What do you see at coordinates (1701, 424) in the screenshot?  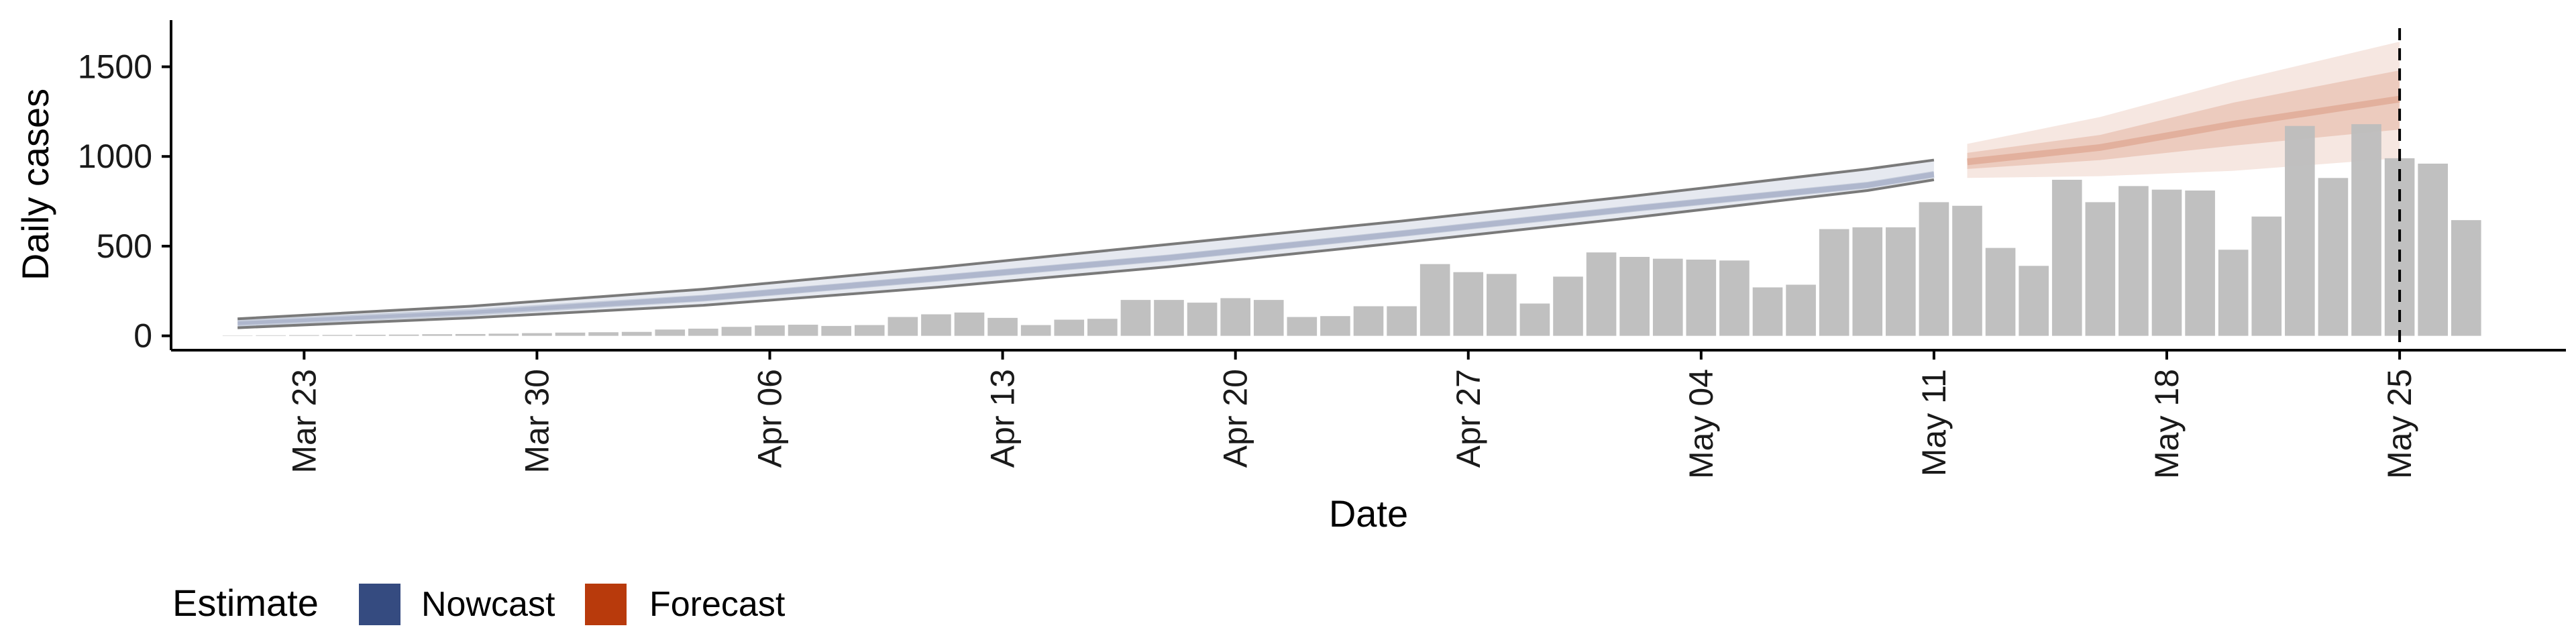 I see `x-tick-label: May 04` at bounding box center [1701, 424].